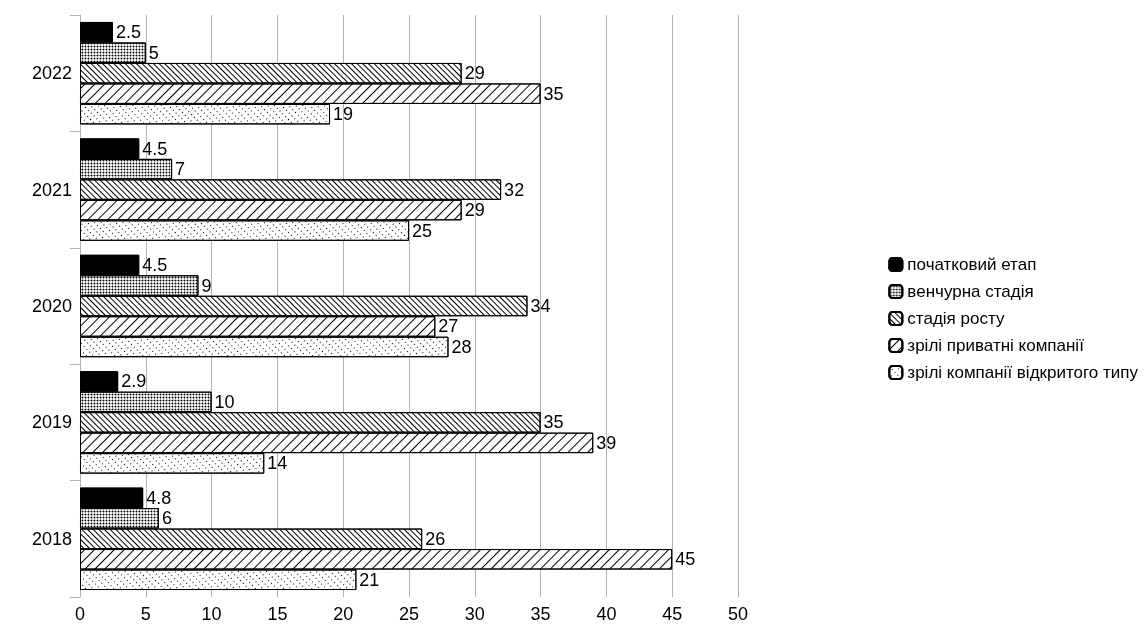  What do you see at coordinates (51, 73) in the screenshot?
I see `y-tick-label: 2022` at bounding box center [51, 73].